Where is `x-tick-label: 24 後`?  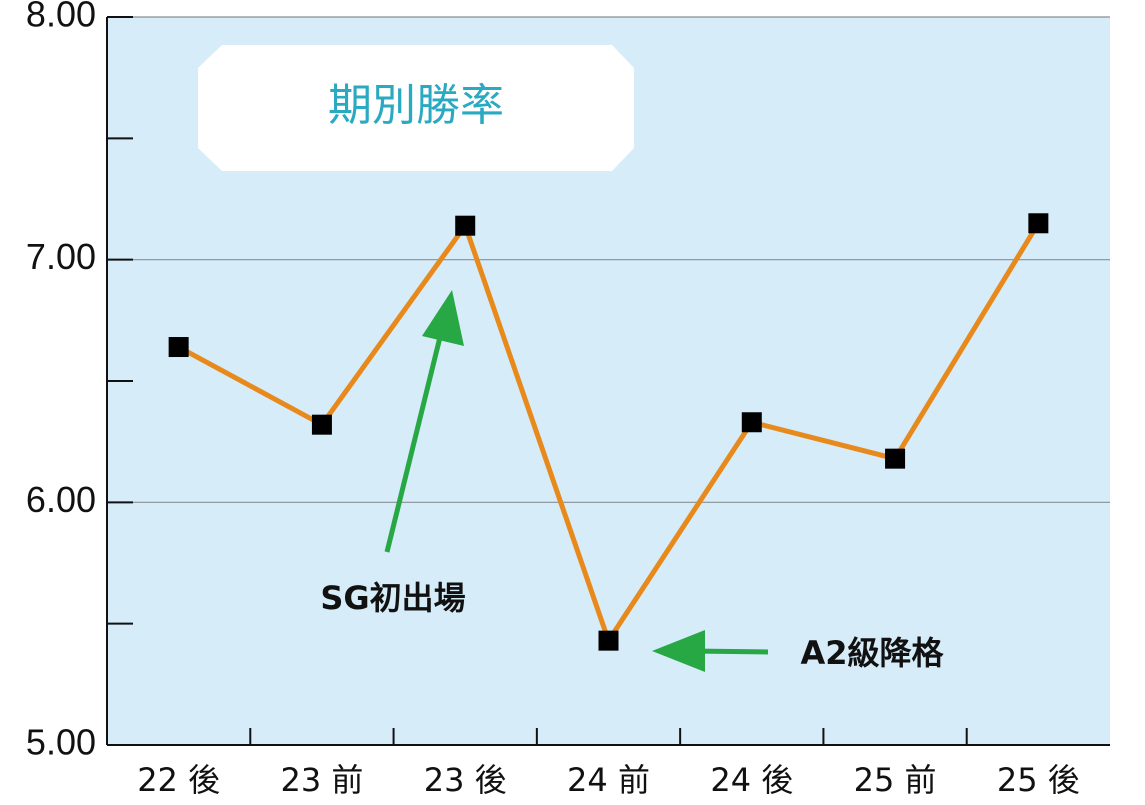
x-tick-label: 24 後 is located at coordinates (751, 780).